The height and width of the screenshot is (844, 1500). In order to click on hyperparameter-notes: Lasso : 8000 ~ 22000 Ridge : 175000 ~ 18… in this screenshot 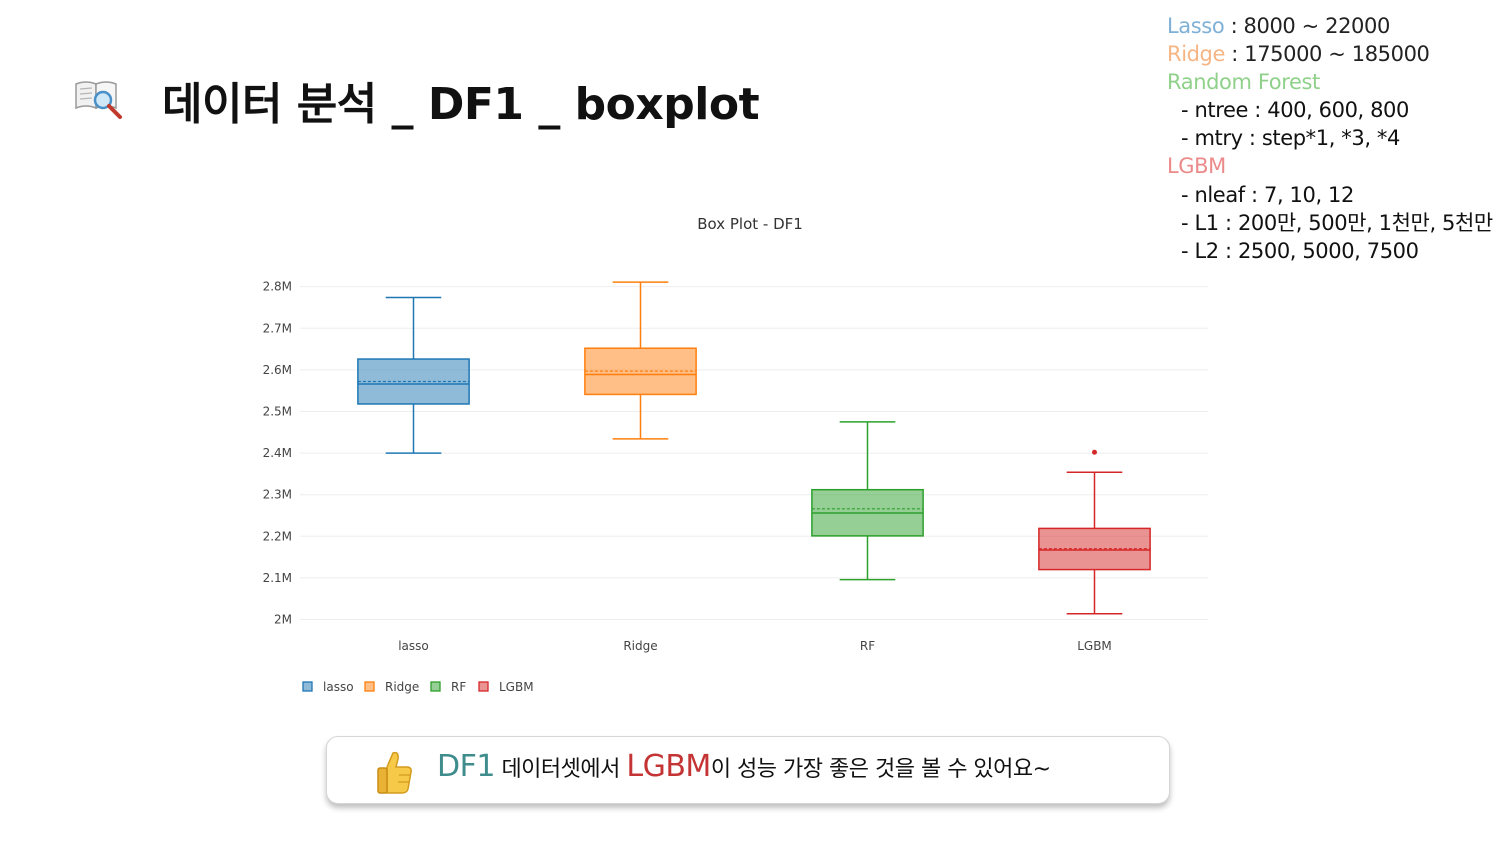, I will do `click(1330, 138)`.